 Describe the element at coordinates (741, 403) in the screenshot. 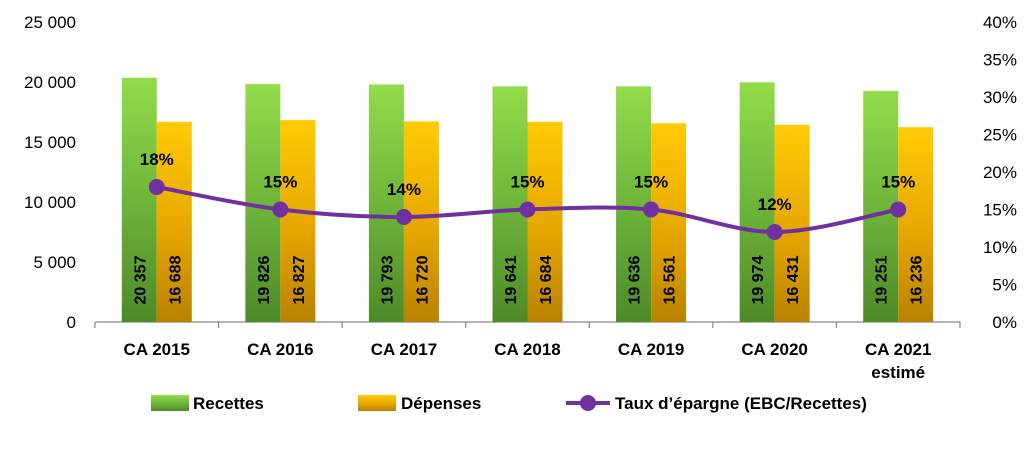

I see `legend-label-taux: Taux d’épargne (EBC/Recettes)` at that location.